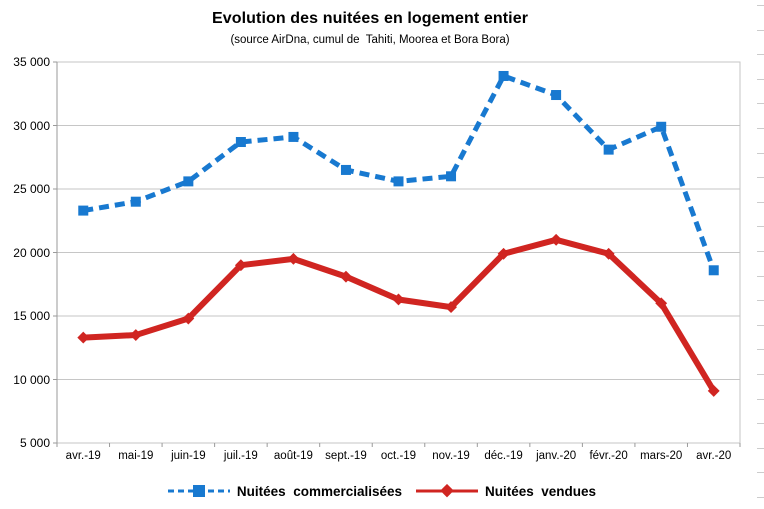 This screenshot has height=509, width=764. I want to click on x-axis-label: juin-19, so click(188, 456).